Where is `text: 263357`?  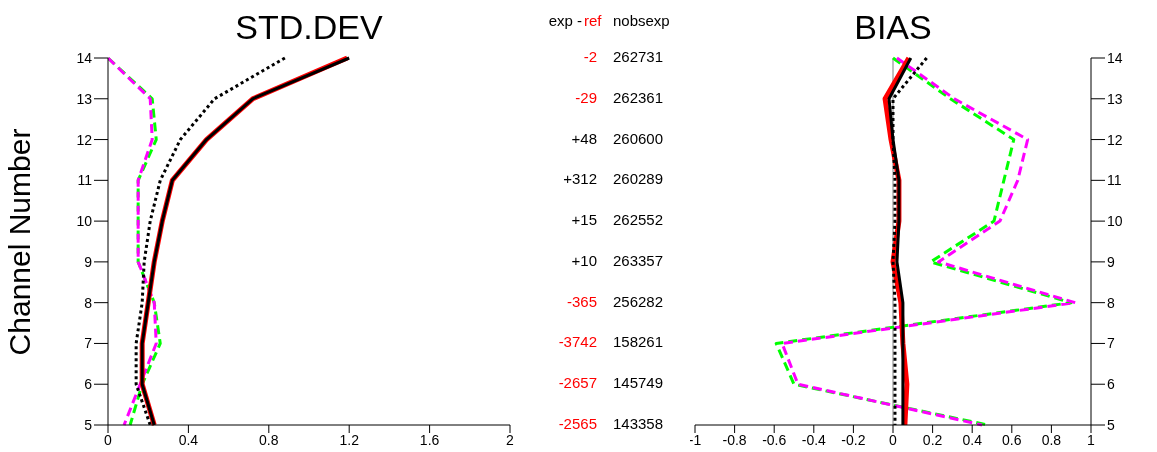
text: 263357 is located at coordinates (638, 260).